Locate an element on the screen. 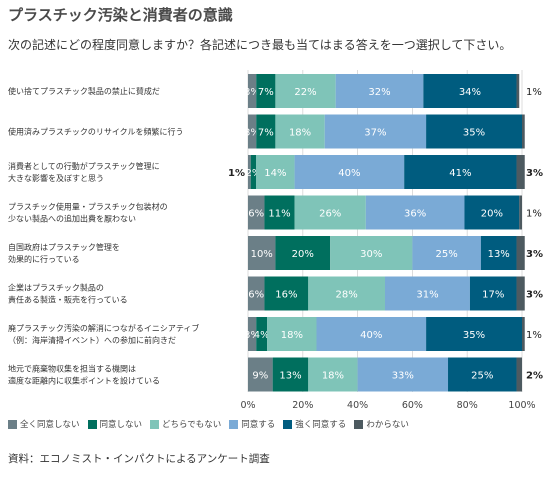  chart-title: プラスチック汚染と消費者の意識 is located at coordinates (120, 15).